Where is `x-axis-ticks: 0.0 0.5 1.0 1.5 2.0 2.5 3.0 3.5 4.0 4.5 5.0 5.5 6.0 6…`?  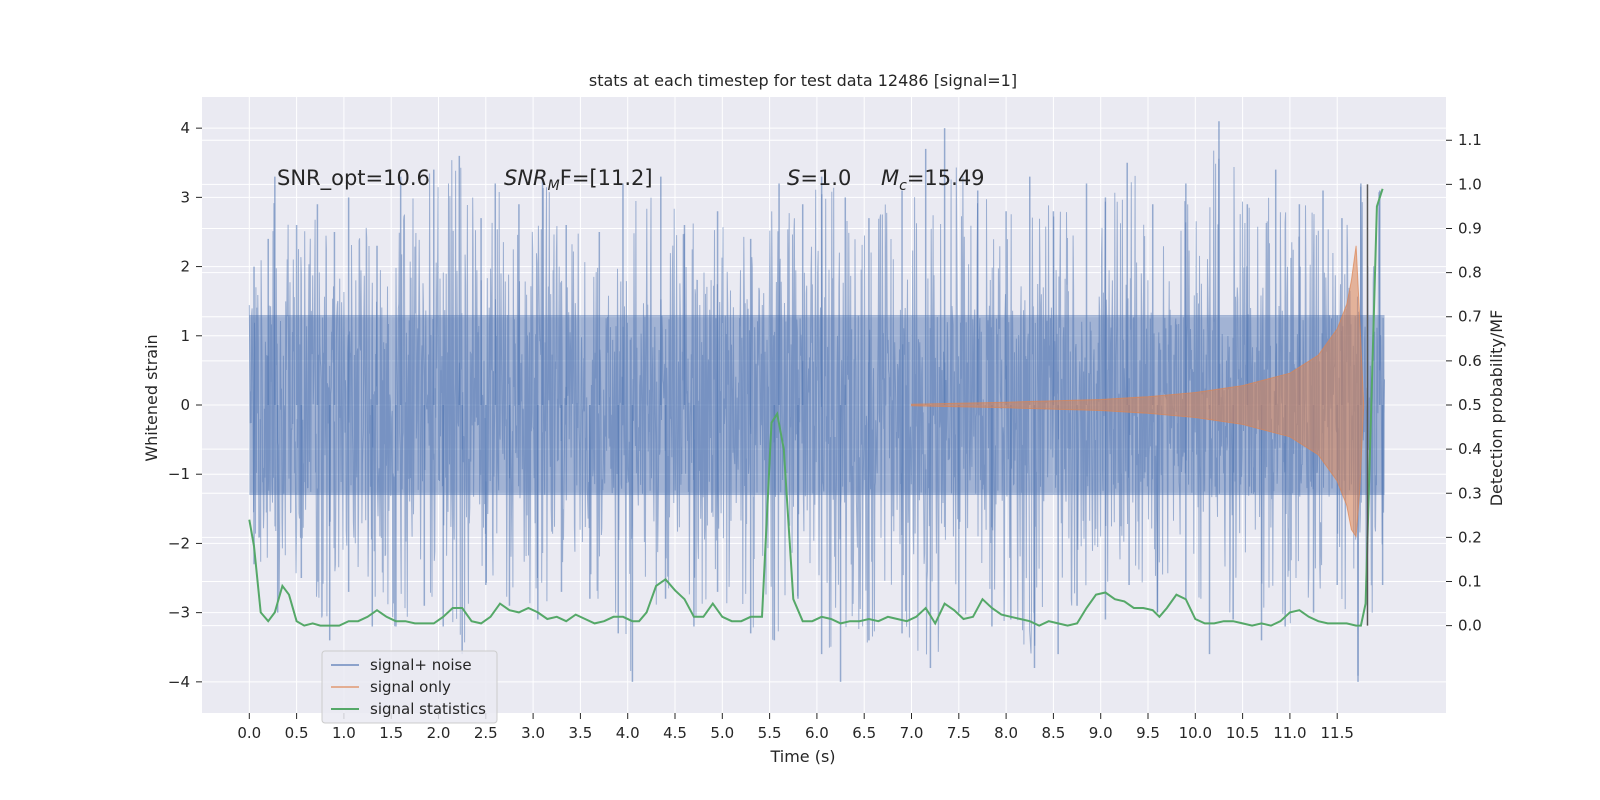 x-axis-ticks: 0.0 0.5 1.0 1.5 2.0 2.5 3.0 3.5 4.0 4.5 5.0 5.5 6.0 6… is located at coordinates (795, 727).